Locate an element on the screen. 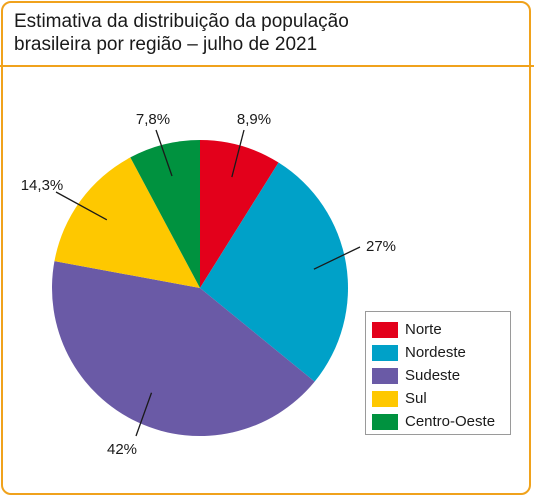 The image size is (534, 498). legend-item-sudeste: Sudeste is located at coordinates (441, 375).